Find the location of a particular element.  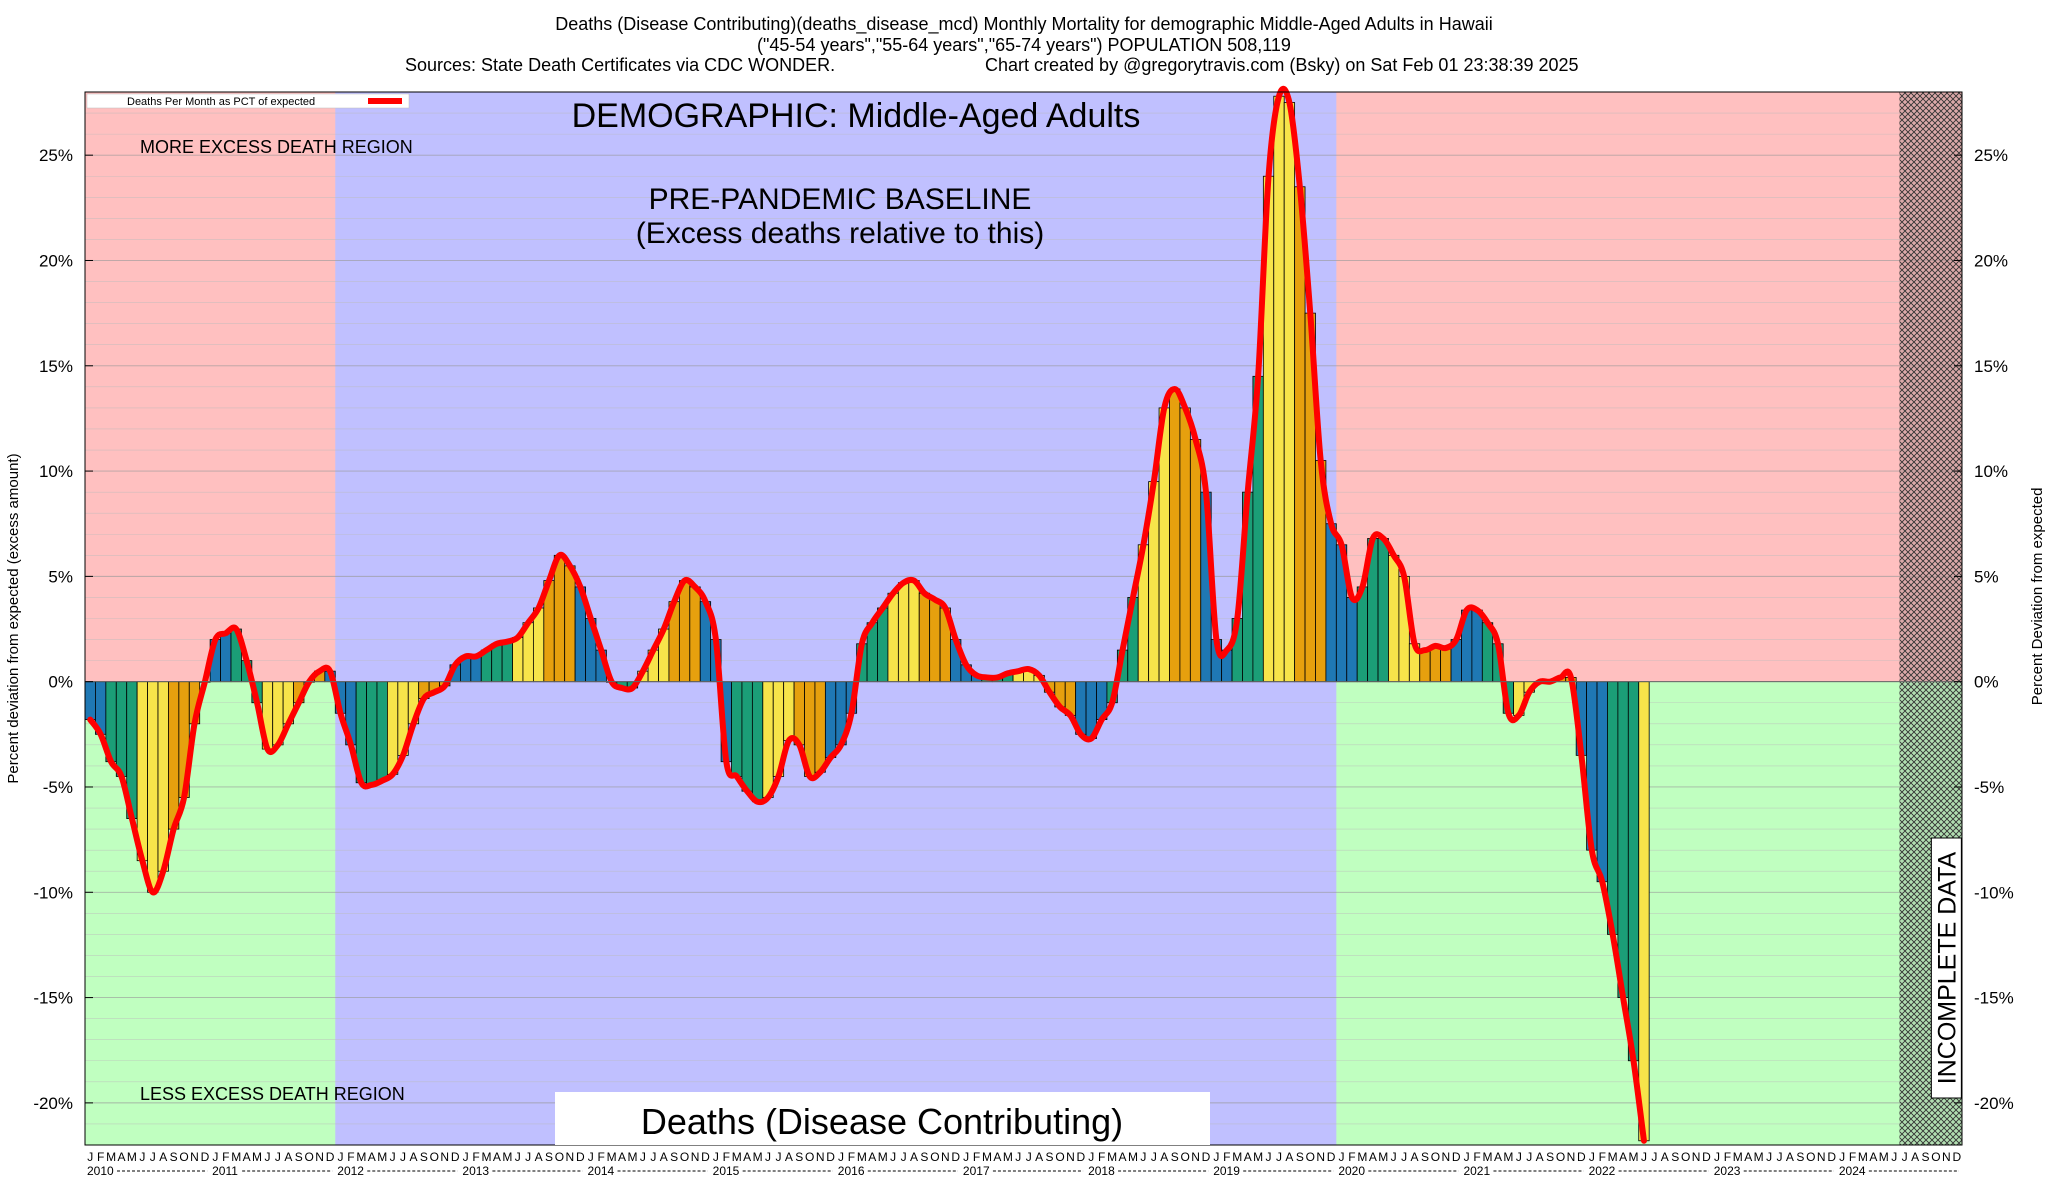

more-region-label: MORE EXCESS DEATH REGION is located at coordinates (276, 147).